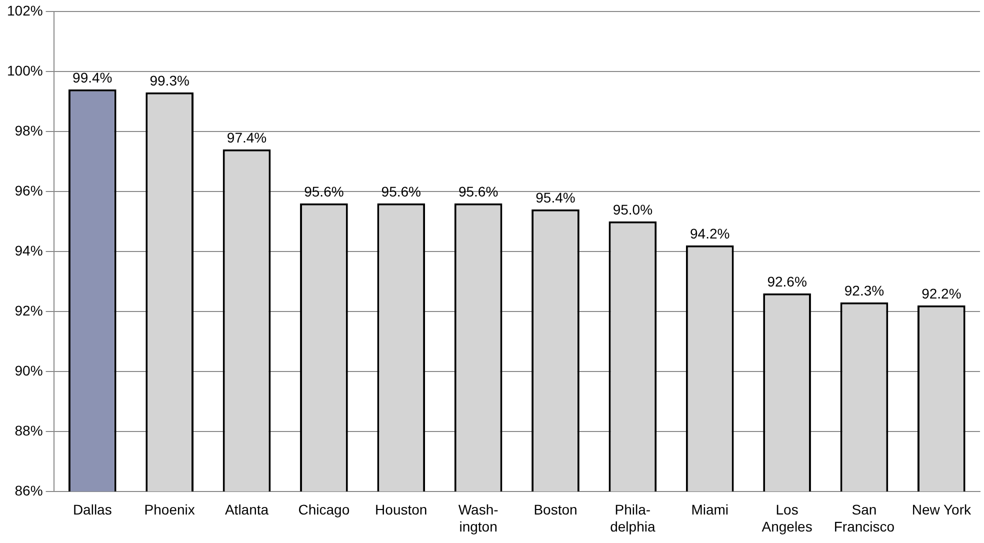 This screenshot has width=984, height=543. What do you see at coordinates (246, 137) in the screenshot?
I see `data-label: 97.4%` at bounding box center [246, 137].